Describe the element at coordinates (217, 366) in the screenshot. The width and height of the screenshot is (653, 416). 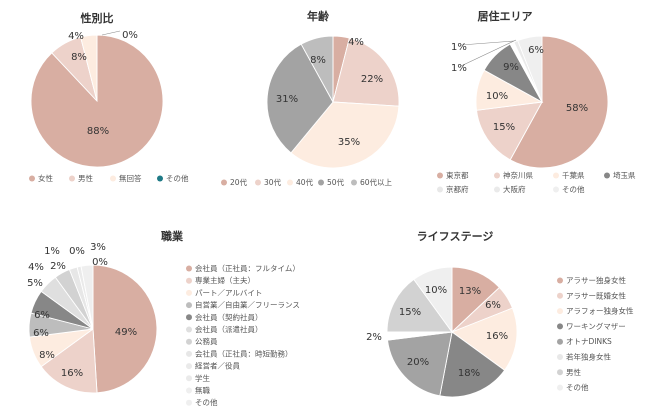
I see `legend-label: 経営者／役員` at that location.